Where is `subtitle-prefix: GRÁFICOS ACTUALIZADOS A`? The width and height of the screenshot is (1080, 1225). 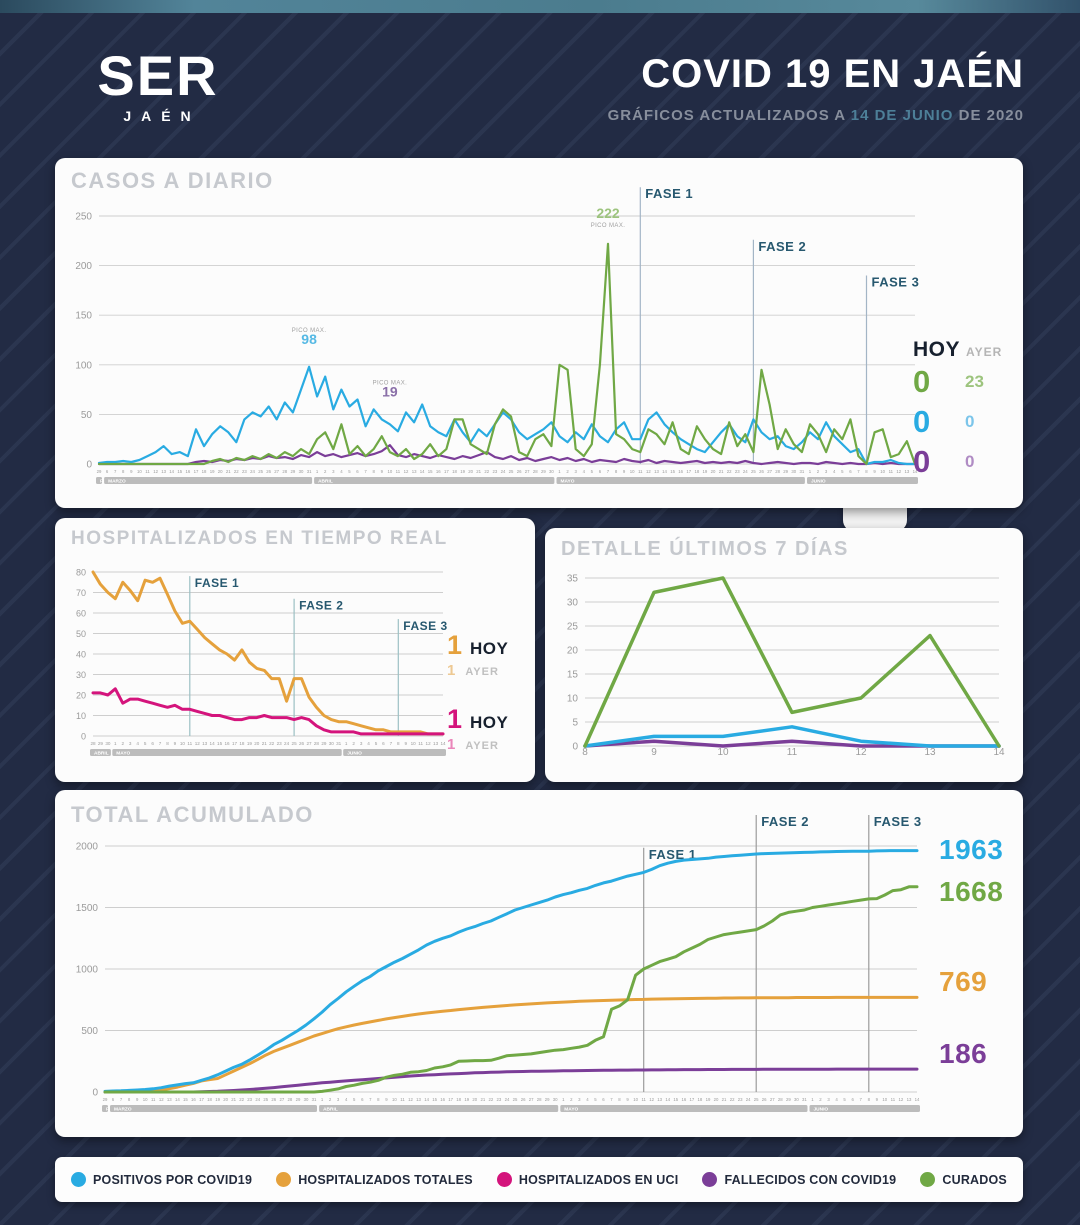
subtitle-prefix: GRÁFICOS ACTUALIZADOS A is located at coordinates (729, 115).